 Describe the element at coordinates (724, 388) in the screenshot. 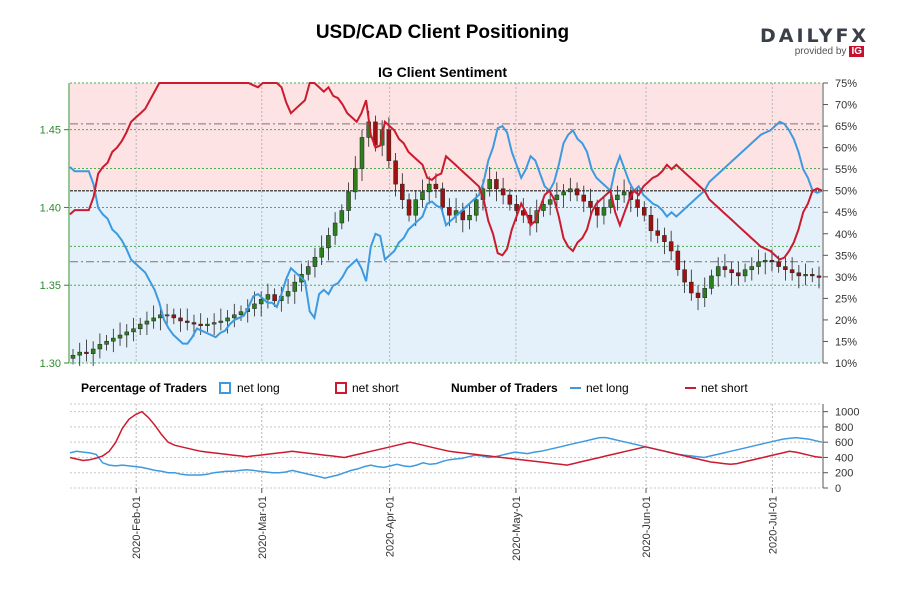

I see `legend-num-short-label: net short` at that location.